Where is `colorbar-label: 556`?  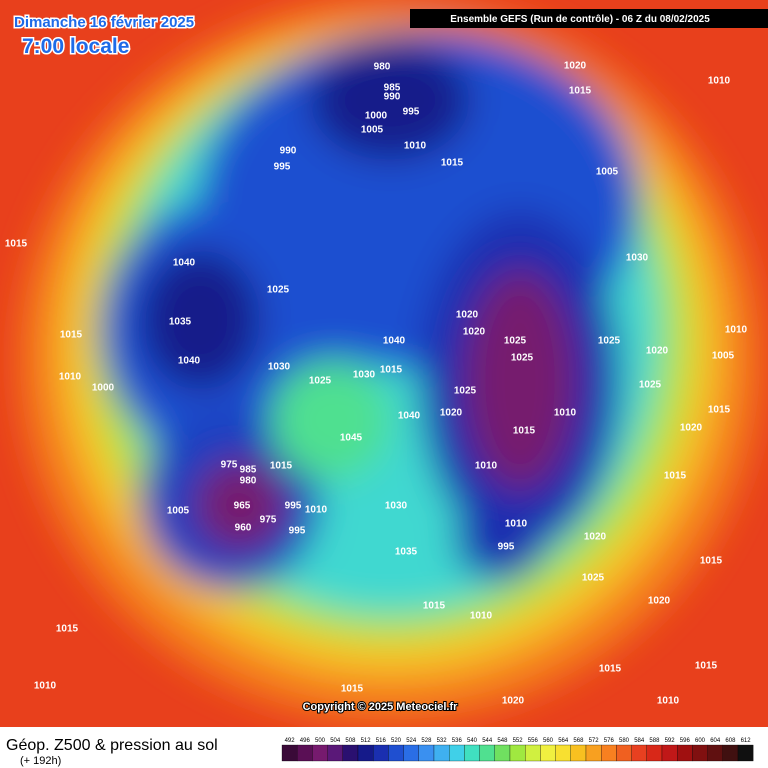 colorbar-label: 556 is located at coordinates (533, 741).